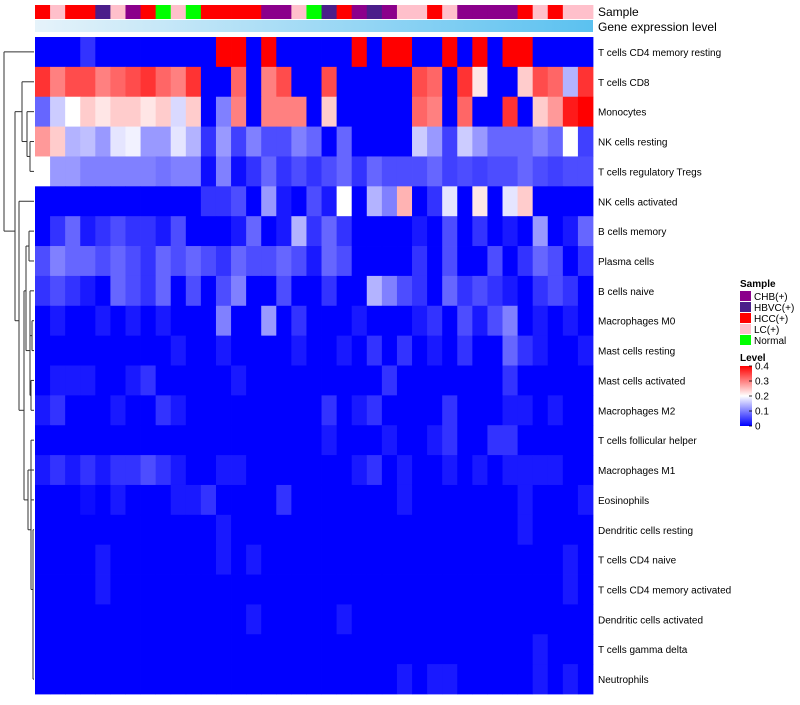 This screenshot has width=800, height=705. I want to click on row-label: B cells memory, so click(632, 232).